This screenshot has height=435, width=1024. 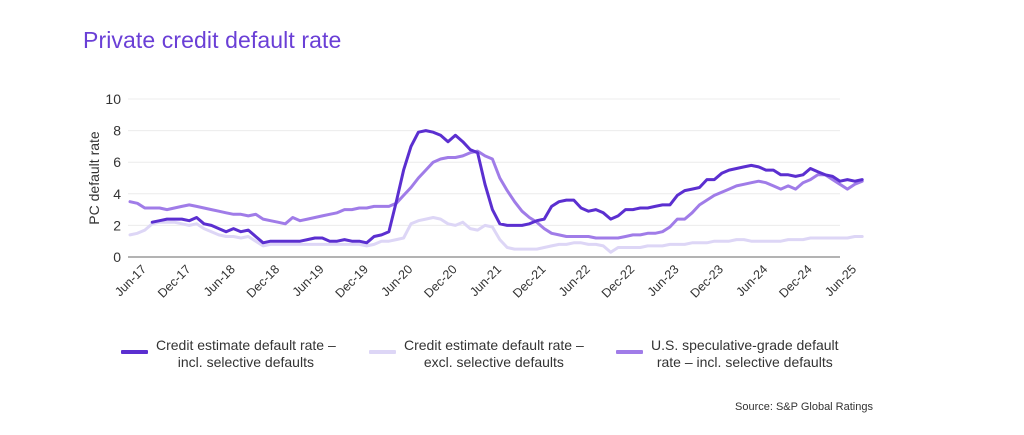 What do you see at coordinates (174, 281) in the screenshot?
I see `x-tick-label: Dec-17` at bounding box center [174, 281].